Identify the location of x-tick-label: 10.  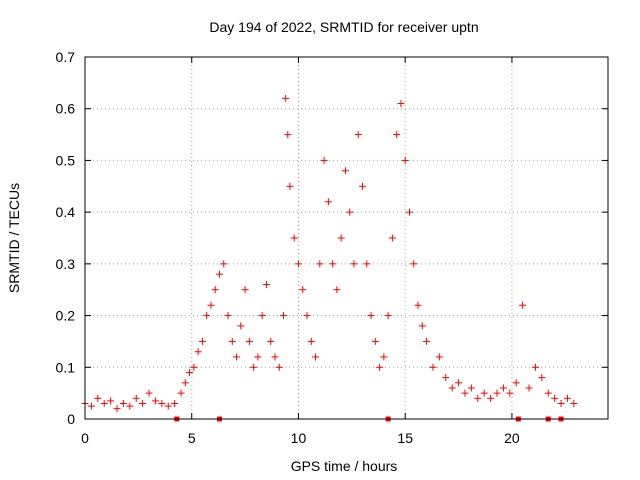
(299, 438).